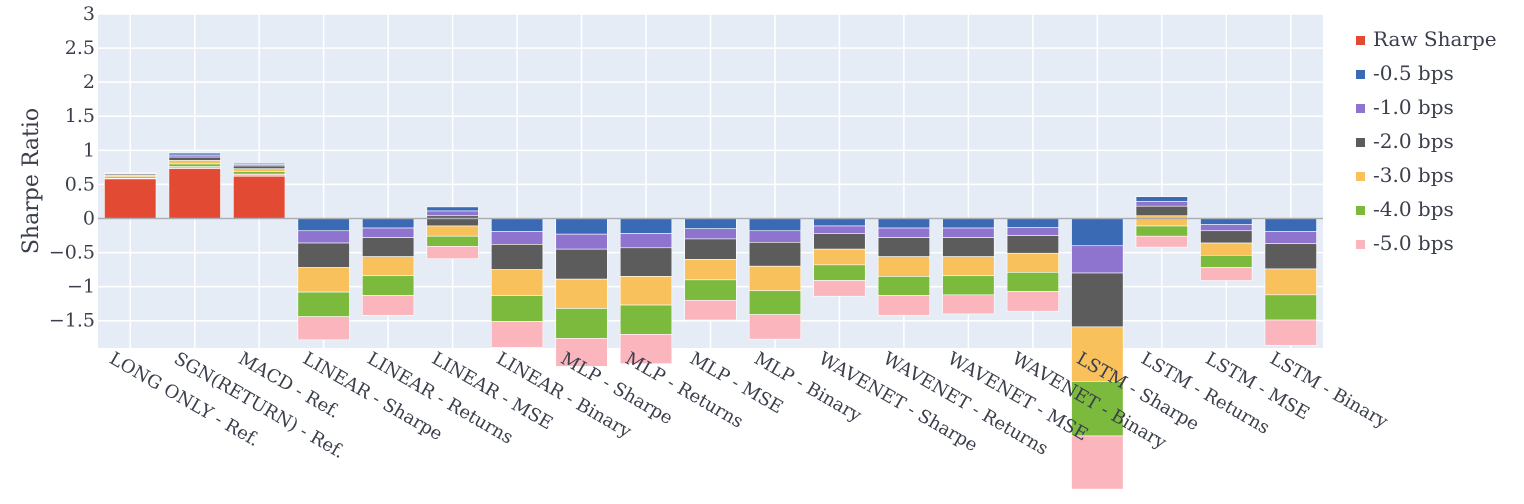 This screenshot has width=1524, height=504. Describe the element at coordinates (80, 116) in the screenshot. I see `y-tick-label: 1.5` at that location.